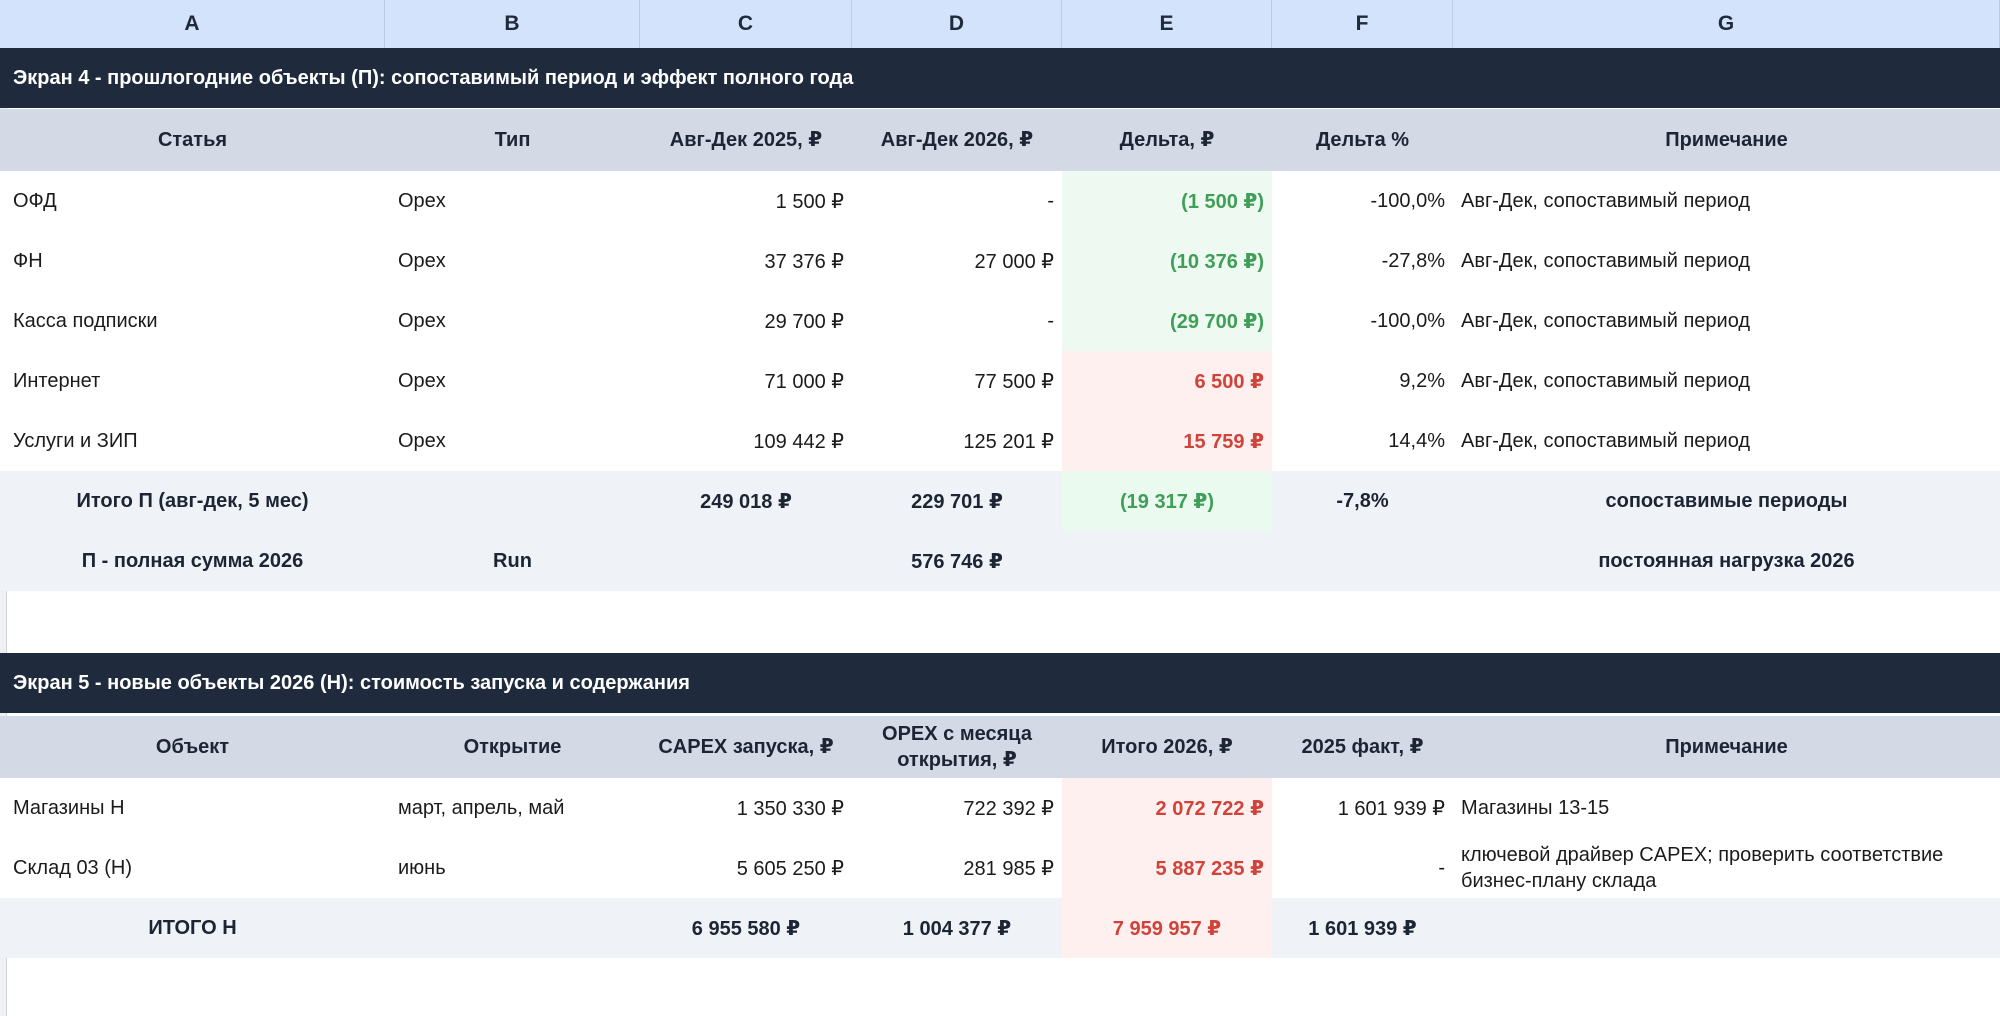 The height and width of the screenshot is (1016, 2000). Describe the element at coordinates (422, 867) in the screenshot. I see `cell-opening: июнь` at that location.